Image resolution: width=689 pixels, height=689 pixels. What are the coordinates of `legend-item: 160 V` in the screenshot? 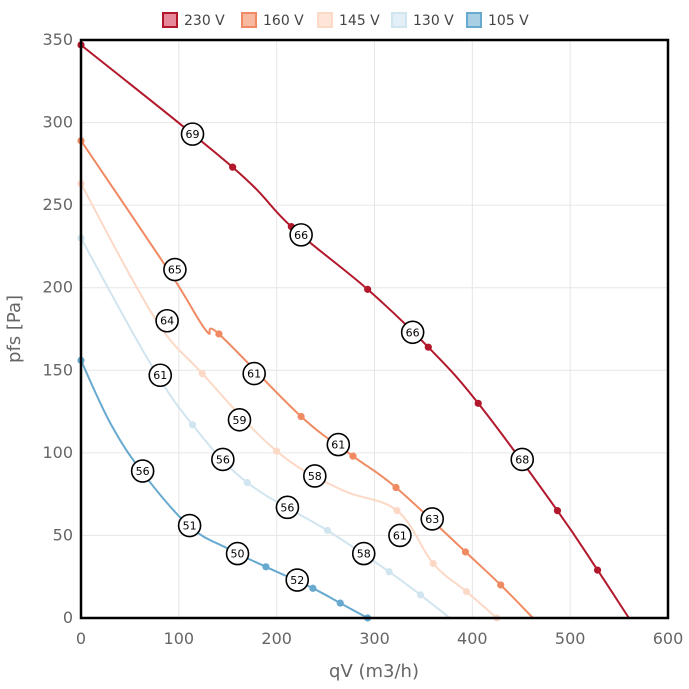 It's located at (272, 20).